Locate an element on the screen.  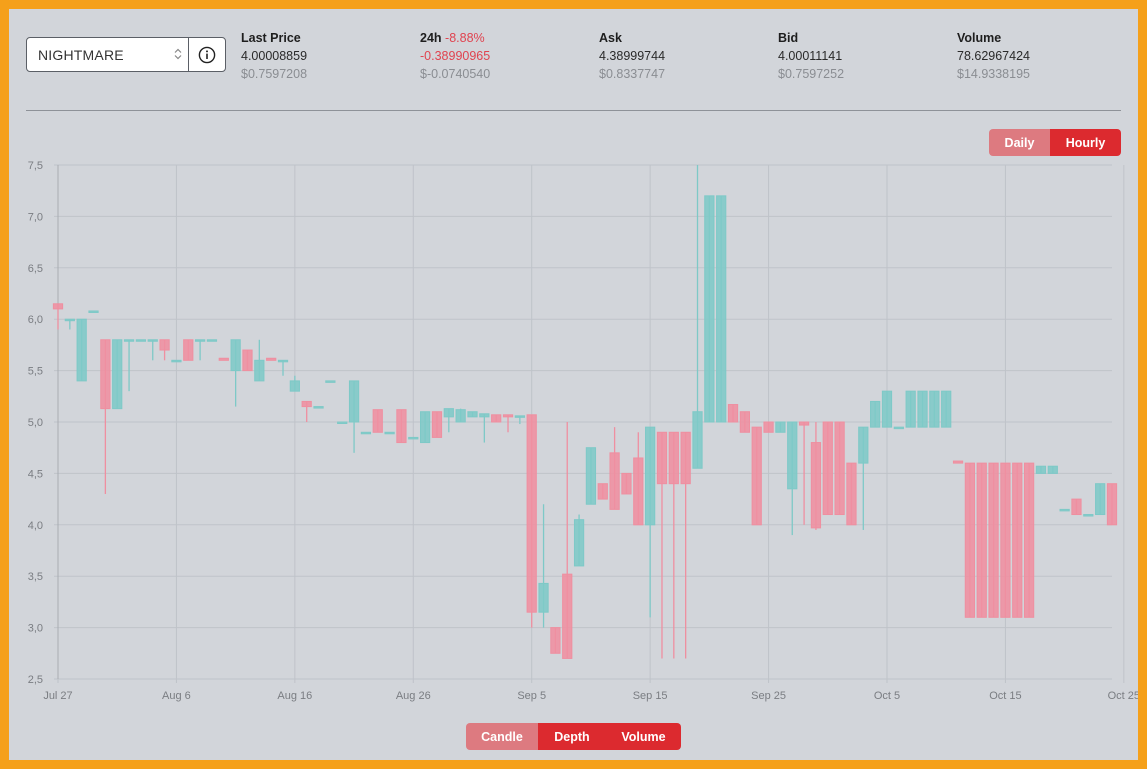
y-tick-label: 2,5 is located at coordinates (35, 680).